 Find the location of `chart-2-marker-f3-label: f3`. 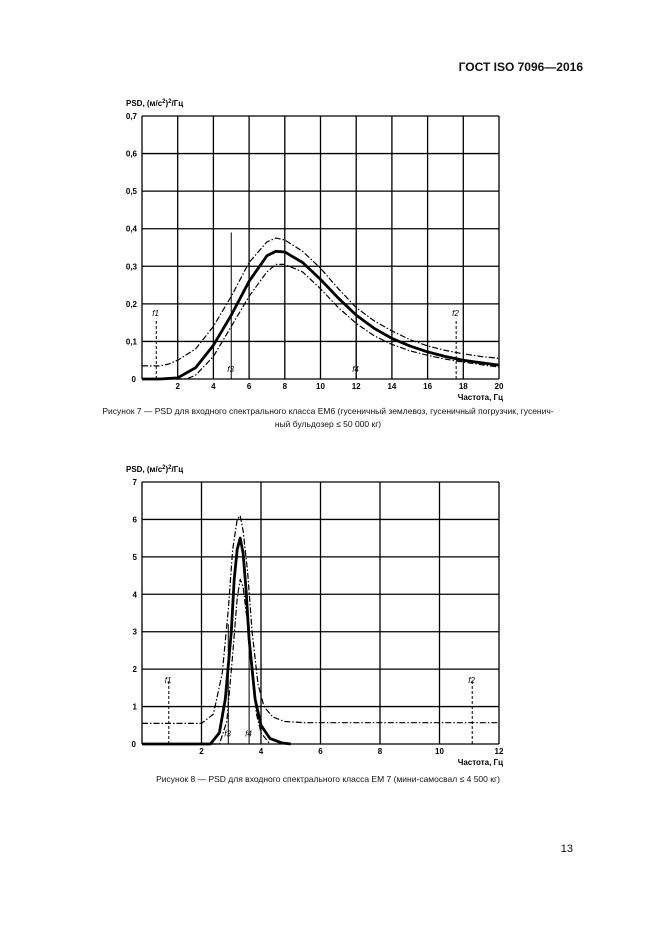

chart-2-marker-f3-label: f3 is located at coordinates (227, 734).